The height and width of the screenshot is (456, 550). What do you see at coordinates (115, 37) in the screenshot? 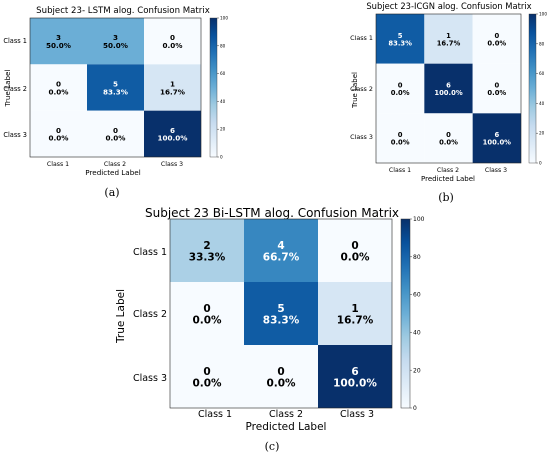
I see `cell-count-label: 3` at bounding box center [115, 37].